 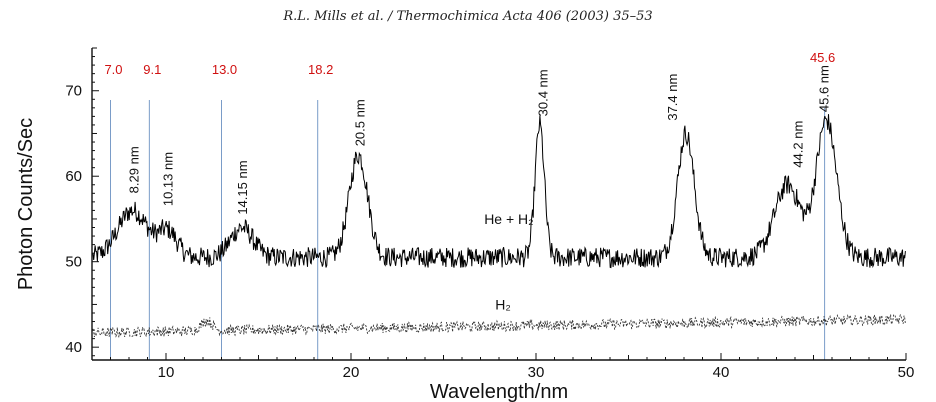 I want to click on x-axis-label: Wavelength/nm, so click(x=499, y=391).